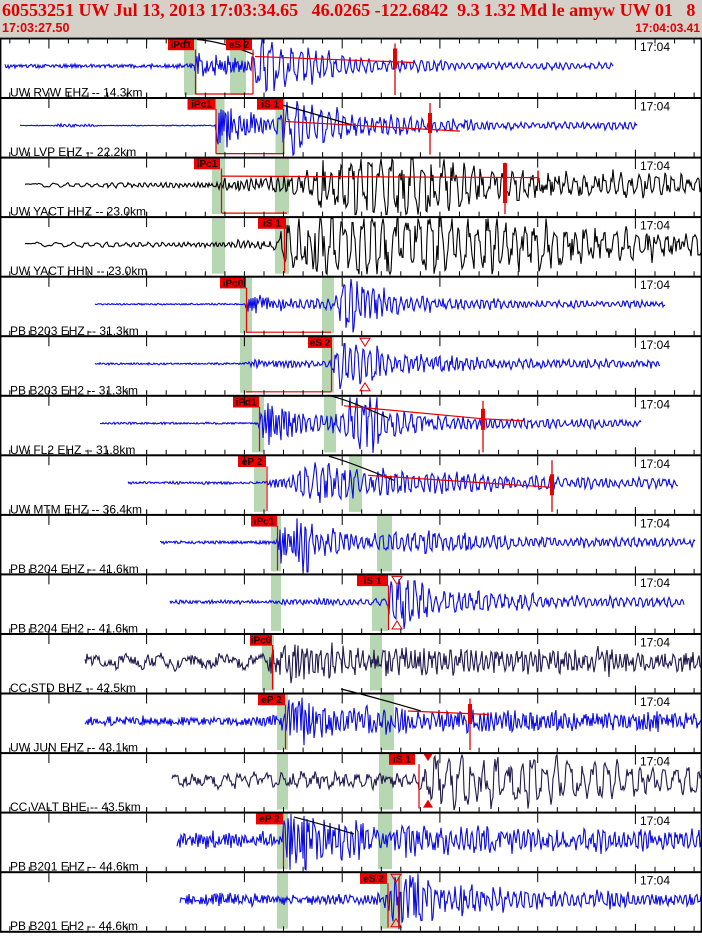 Image resolution: width=702 pixels, height=938 pixels. Describe the element at coordinates (72, 450) in the screenshot. I see `svg-text: UW FL2 EHZ -- 31.8km` at that location.